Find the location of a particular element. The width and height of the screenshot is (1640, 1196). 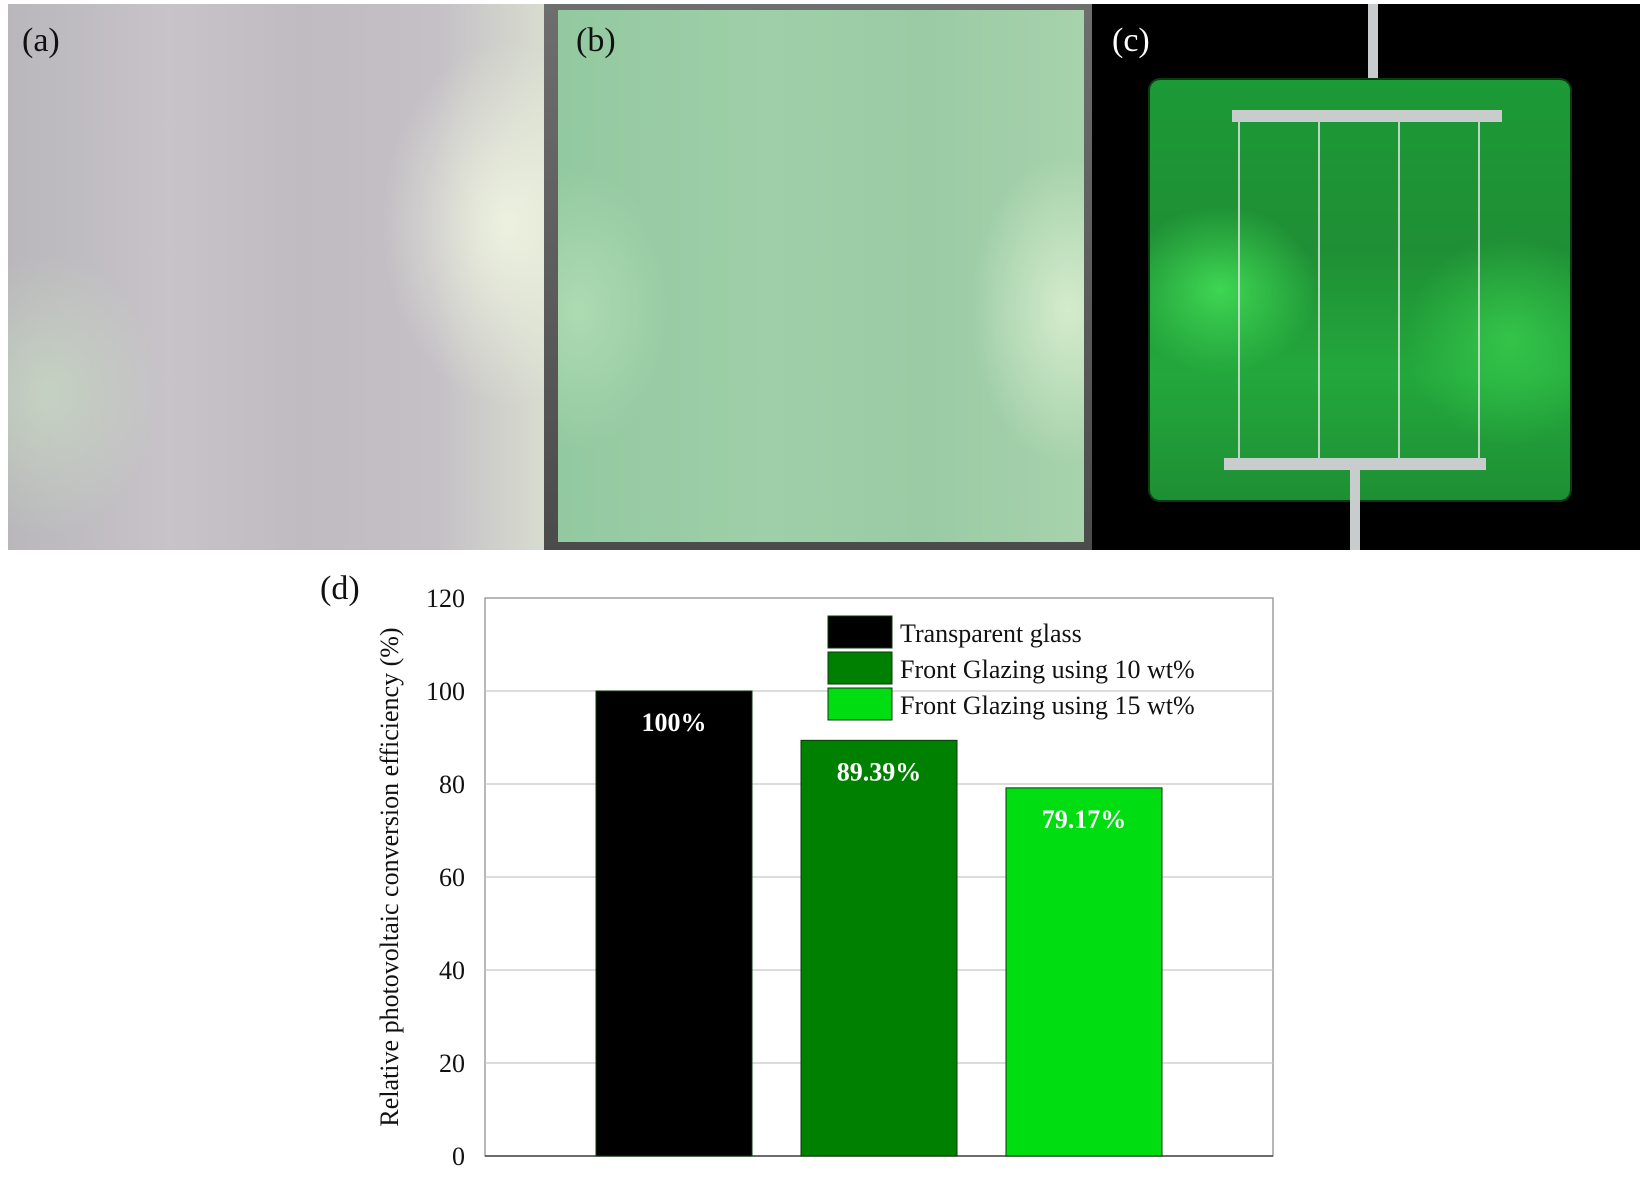

panel-label-a: (a) is located at coordinates (41, 40).